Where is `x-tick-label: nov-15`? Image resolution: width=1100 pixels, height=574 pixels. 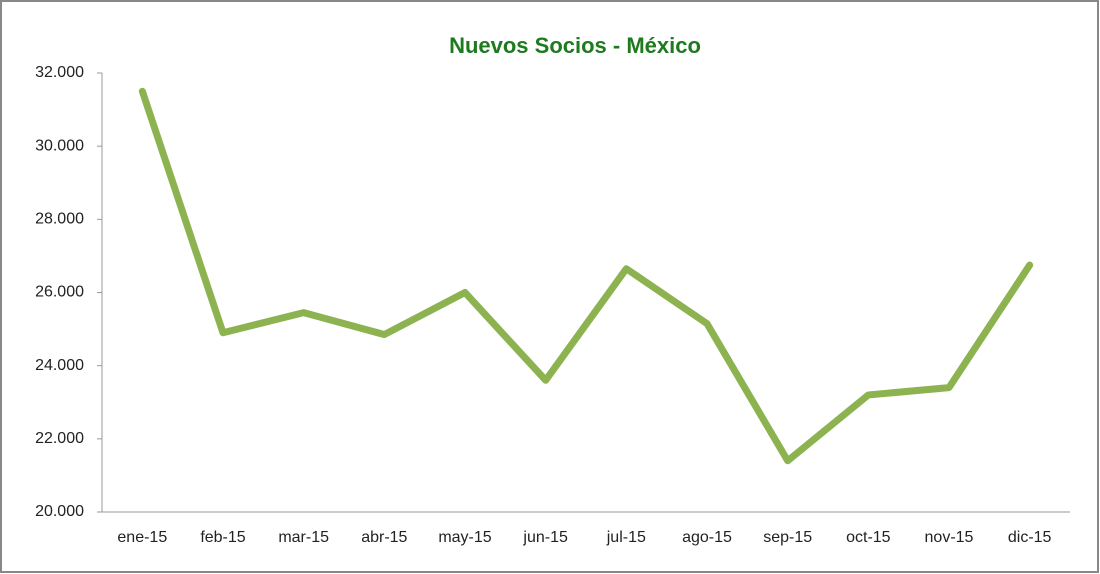 x-tick-label: nov-15 is located at coordinates (949, 537).